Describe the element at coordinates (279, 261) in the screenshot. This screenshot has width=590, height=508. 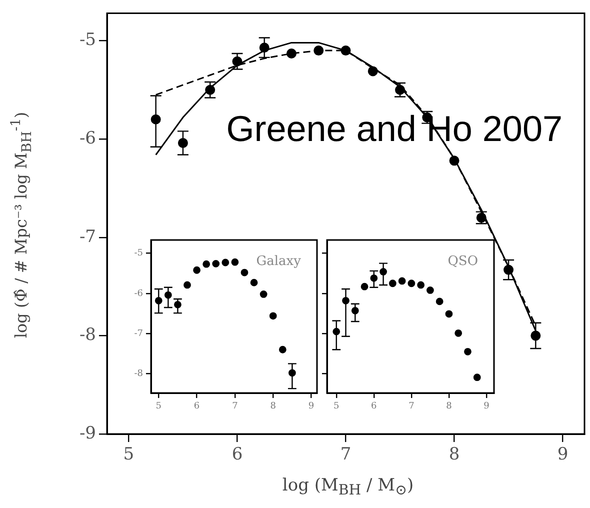
I see `text: Galaxy` at that location.